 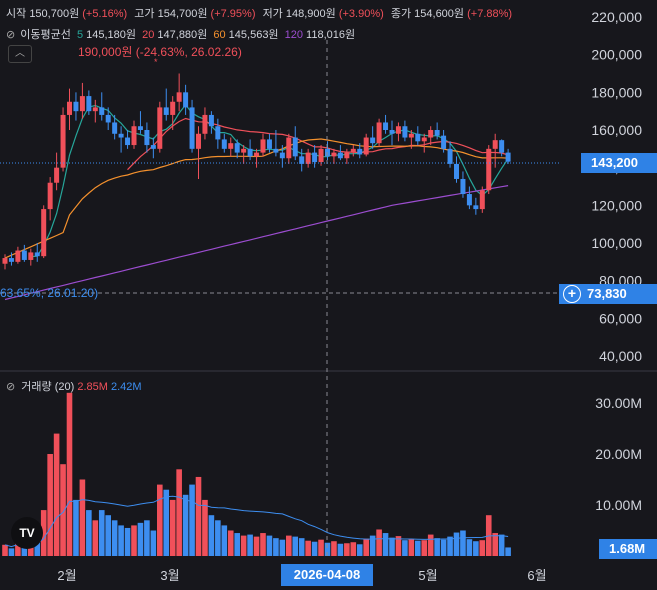 I want to click on volume-value-2: 2.42M, so click(x=126, y=387).